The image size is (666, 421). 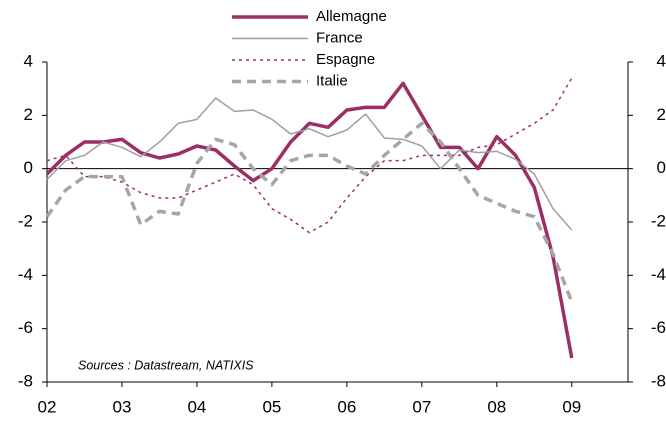 What do you see at coordinates (271, 406) in the screenshot?
I see `x-tick-label: 05` at bounding box center [271, 406].